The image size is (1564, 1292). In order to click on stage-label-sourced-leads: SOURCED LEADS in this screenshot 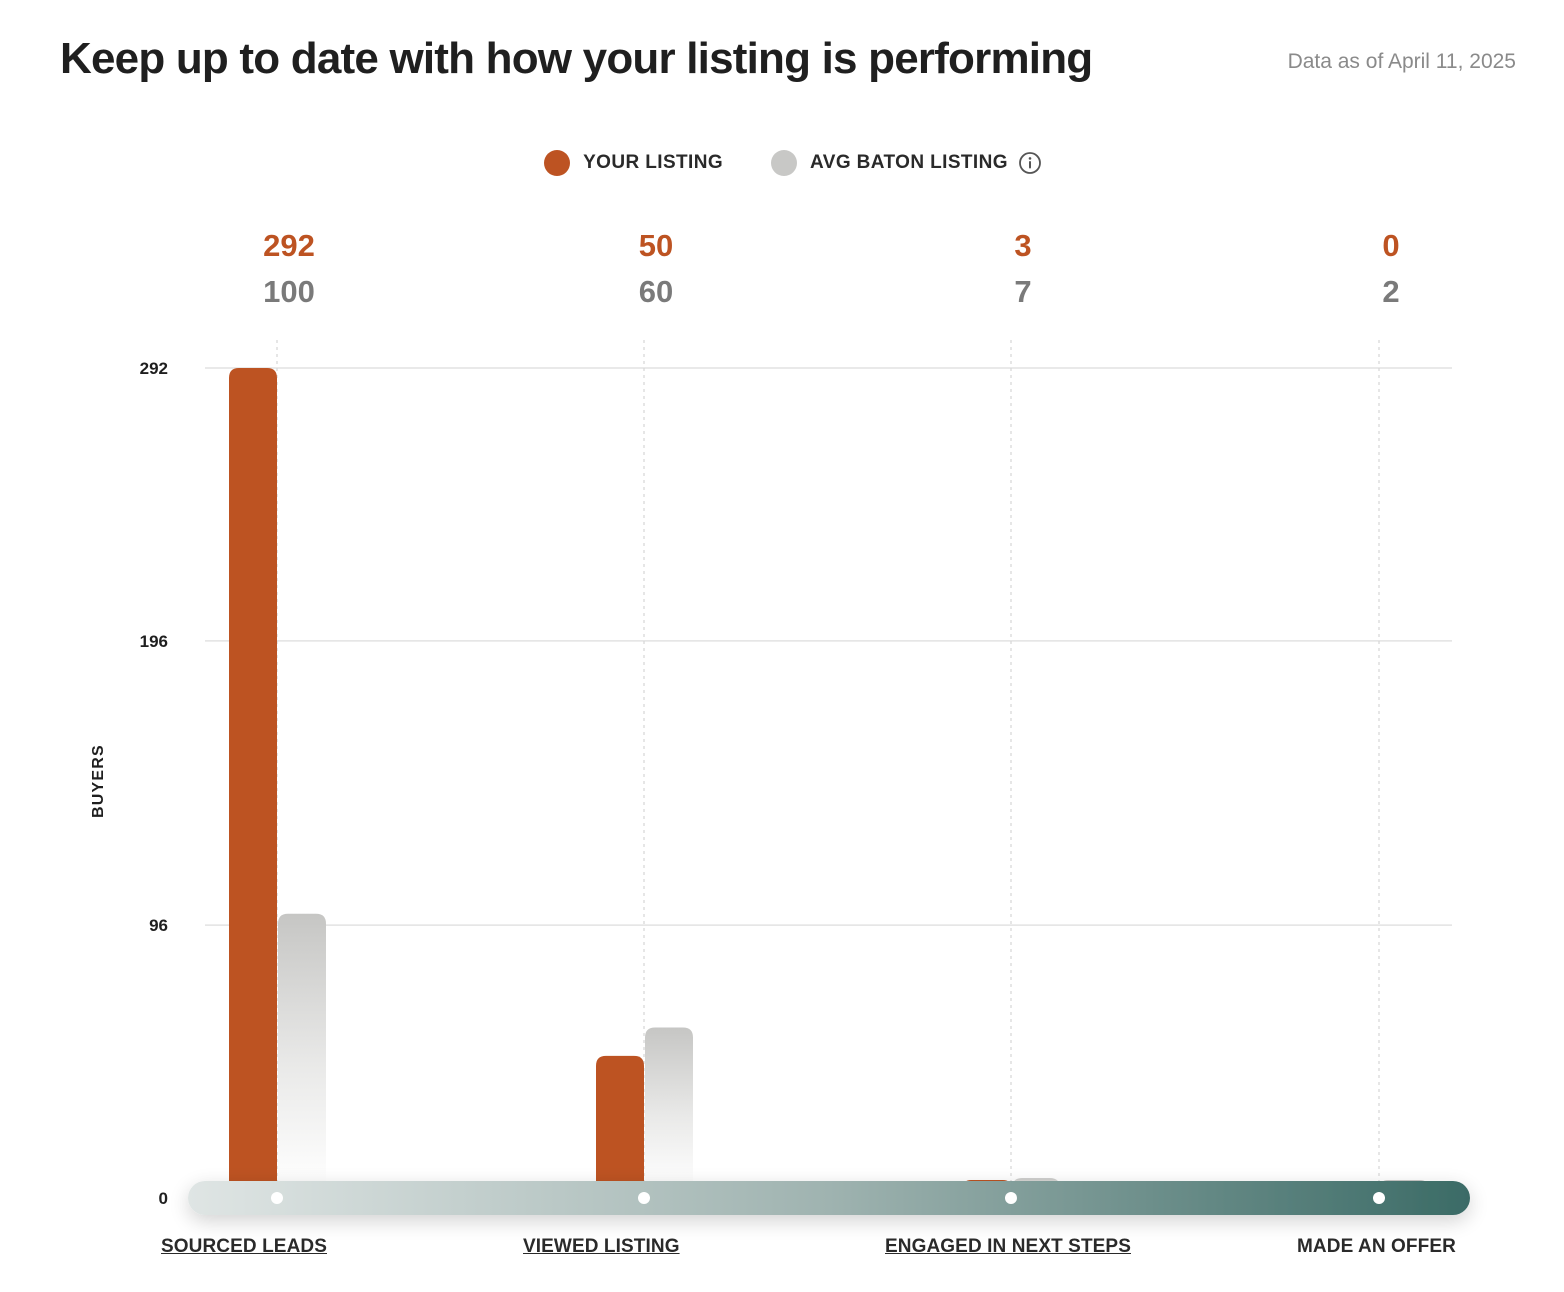, I will do `click(244, 1246)`.